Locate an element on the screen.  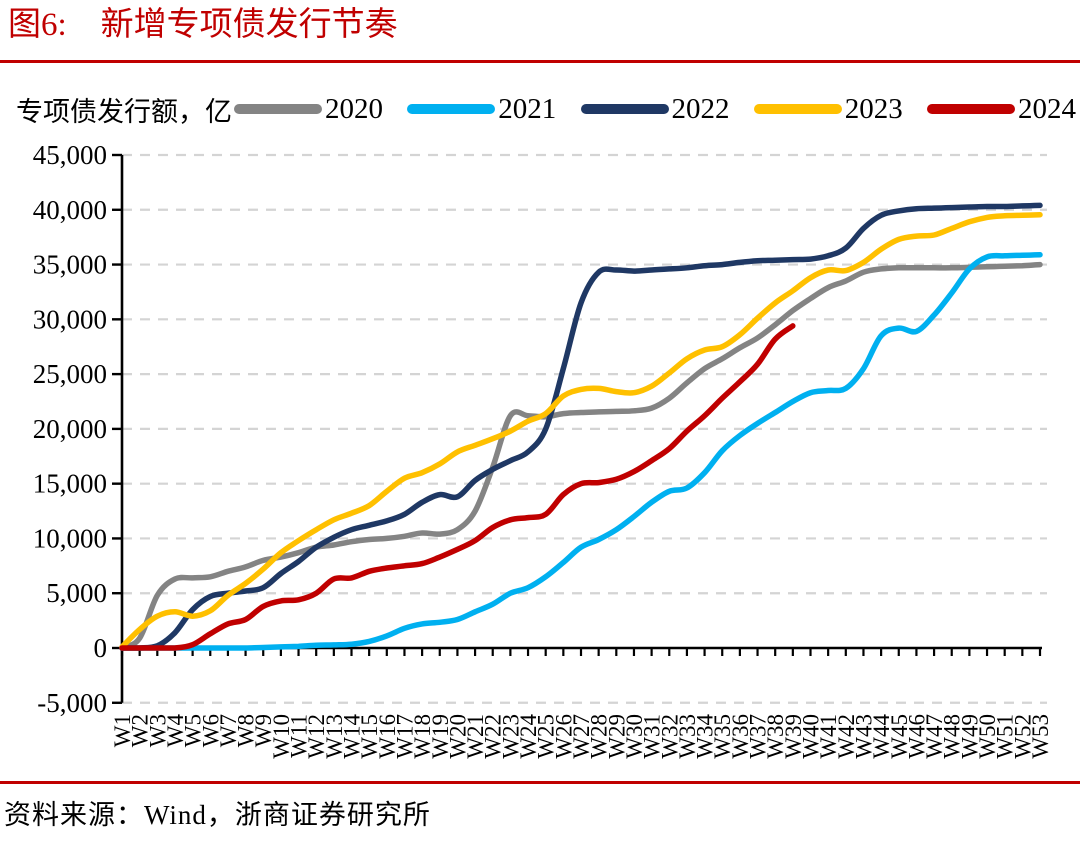
legend-item-2021: 2021 is located at coordinates (481, 109).